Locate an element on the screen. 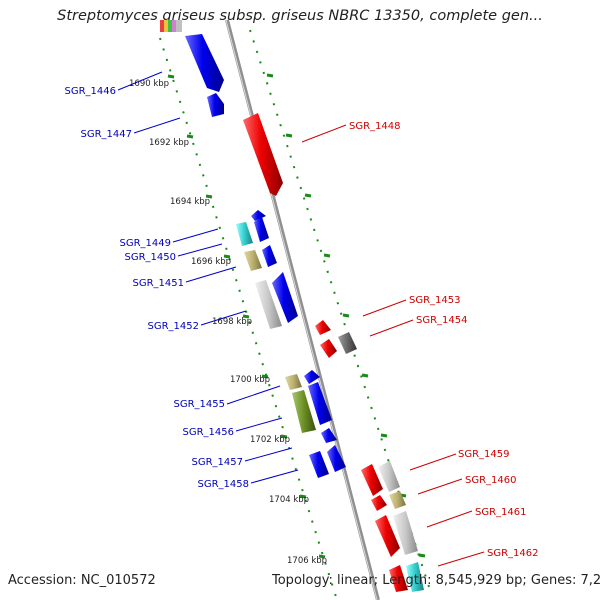 The image size is (600, 600). kbp-label: 1694 kbp is located at coordinates (190, 202).